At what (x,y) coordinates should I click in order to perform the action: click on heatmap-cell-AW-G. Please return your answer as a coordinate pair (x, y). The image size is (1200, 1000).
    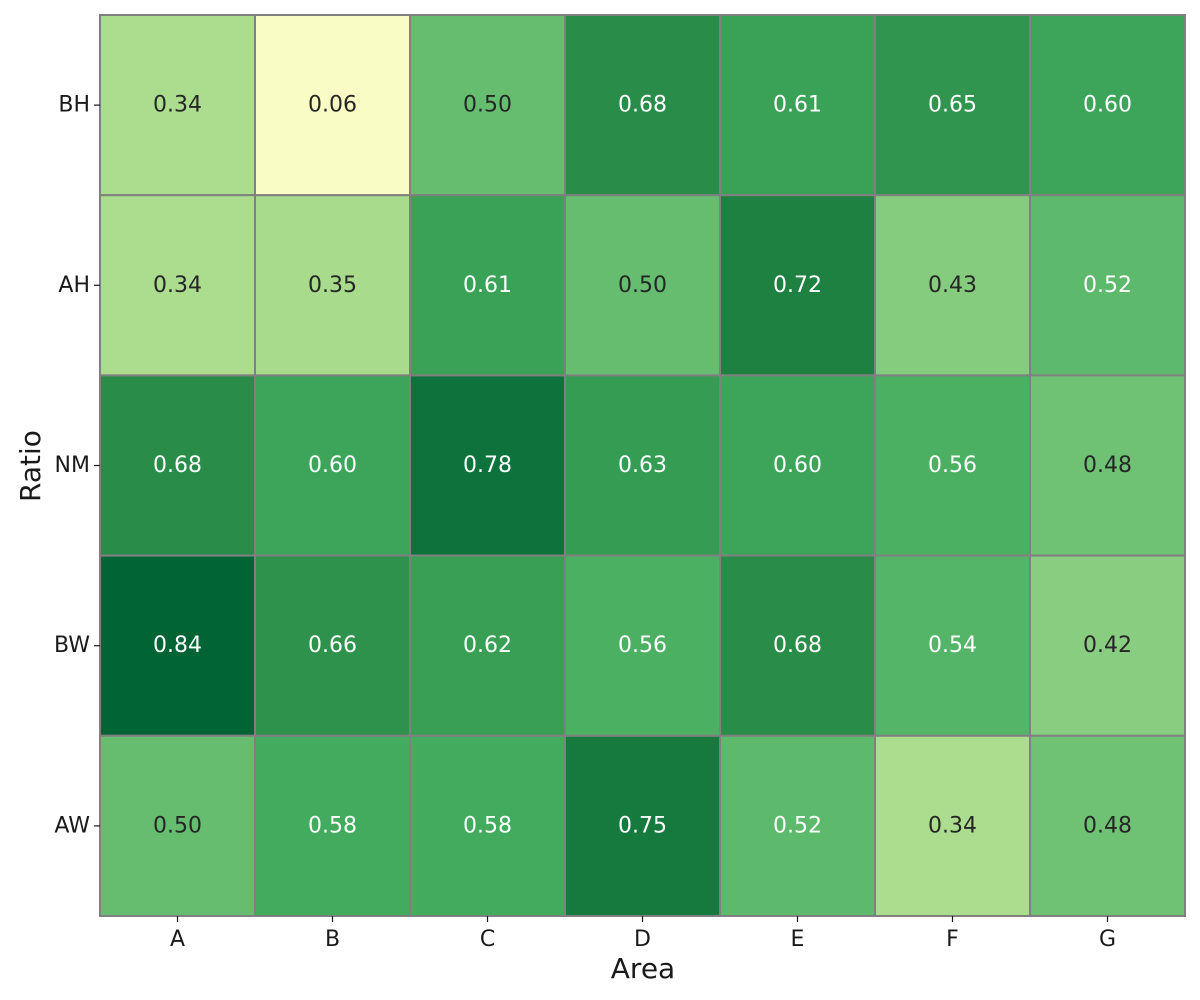
    Looking at the image, I should click on (1107, 825).